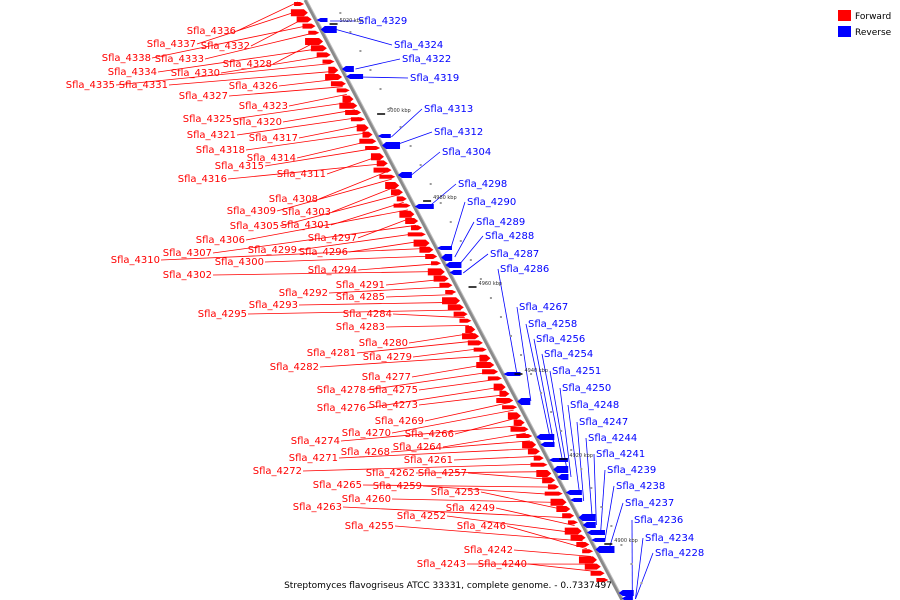  What do you see at coordinates (603, 422) in the screenshot?
I see `reverse-gene-label: Sfla_4247` at bounding box center [603, 422].